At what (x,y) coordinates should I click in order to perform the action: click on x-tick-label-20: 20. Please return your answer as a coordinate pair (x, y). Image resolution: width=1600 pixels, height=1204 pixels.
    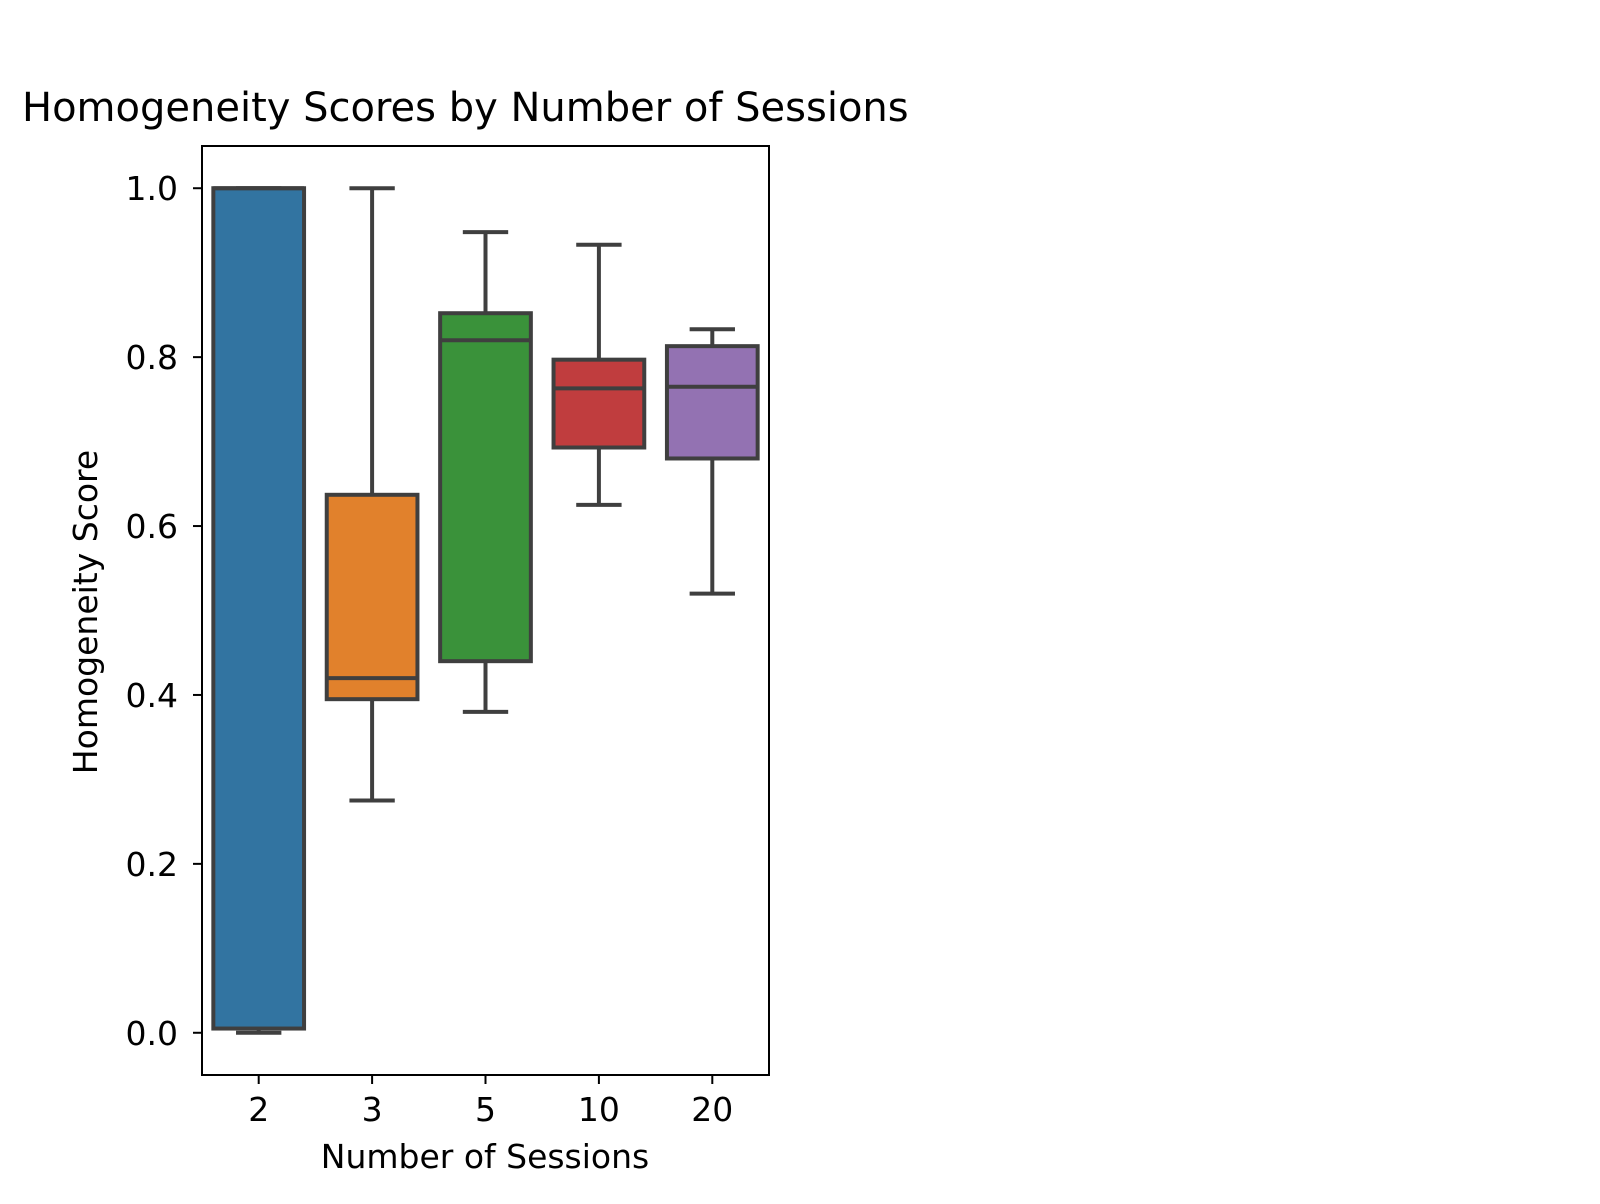
    Looking at the image, I should click on (712, 1109).